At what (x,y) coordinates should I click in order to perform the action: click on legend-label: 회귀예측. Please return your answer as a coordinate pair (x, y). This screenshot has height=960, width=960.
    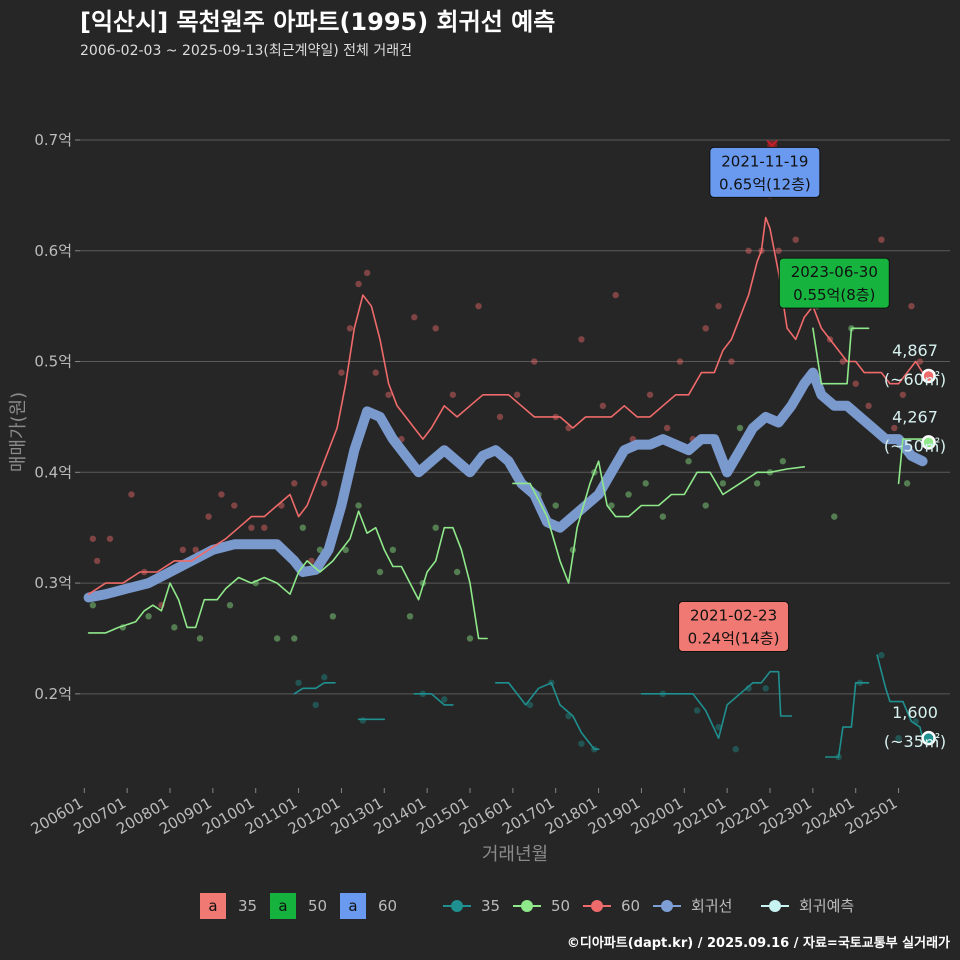
    Looking at the image, I should click on (826, 906).